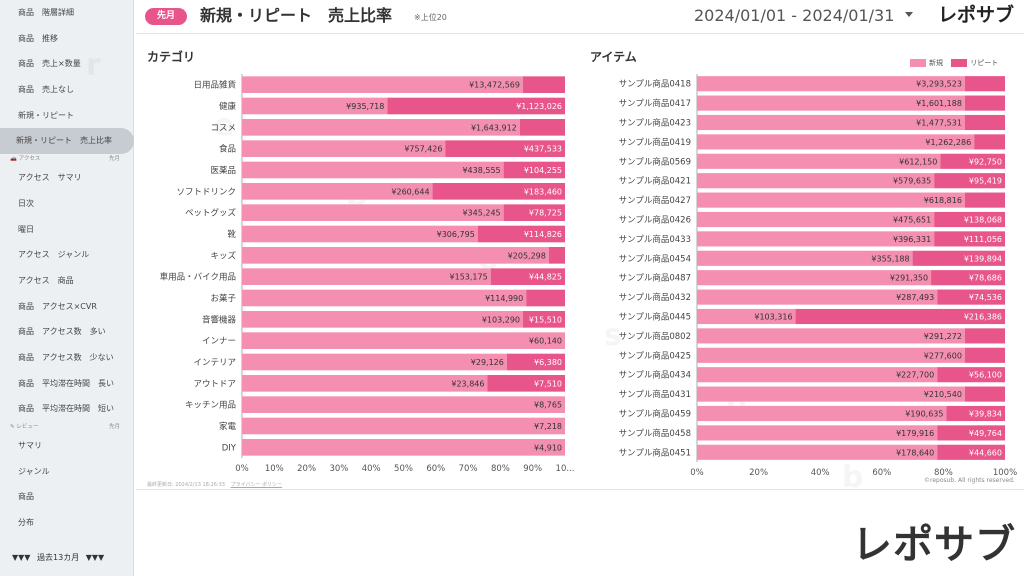  What do you see at coordinates (38, 38) in the screenshot?
I see `sidebar-item: 商品 推移` at bounding box center [38, 38].